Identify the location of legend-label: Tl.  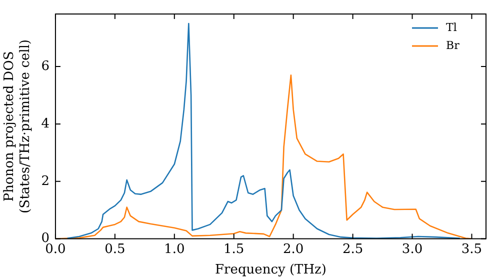
(452, 27).